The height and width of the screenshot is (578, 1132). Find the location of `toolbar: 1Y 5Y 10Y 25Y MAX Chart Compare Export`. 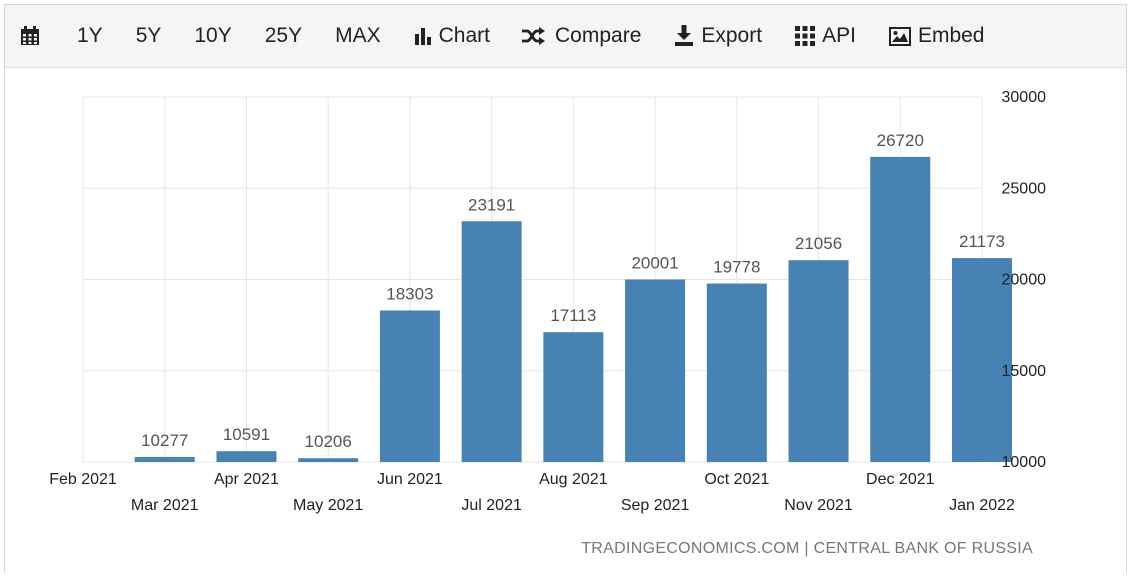

toolbar: 1Y 5Y 10Y 25Y MAX Chart Compare Export is located at coordinates (565, 36).